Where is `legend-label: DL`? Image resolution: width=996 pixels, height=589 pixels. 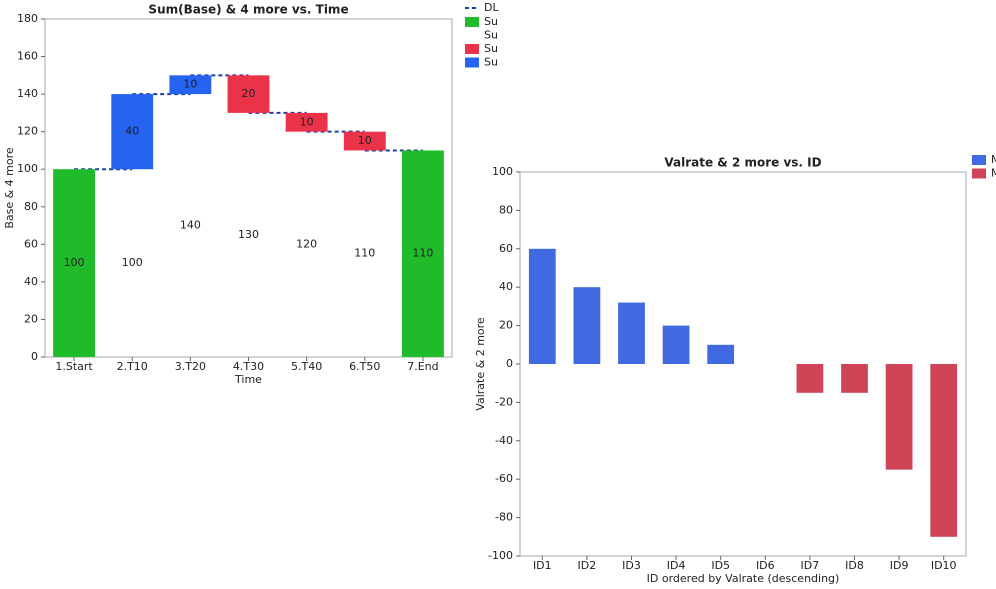
legend-label: DL is located at coordinates (491, 7).